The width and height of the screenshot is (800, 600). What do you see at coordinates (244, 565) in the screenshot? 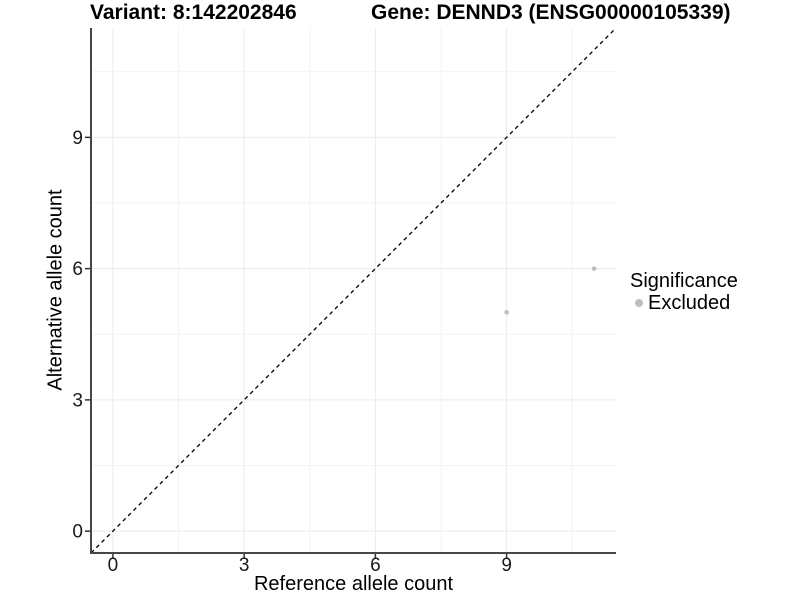
I see `x-tick-label: 3` at bounding box center [244, 565].